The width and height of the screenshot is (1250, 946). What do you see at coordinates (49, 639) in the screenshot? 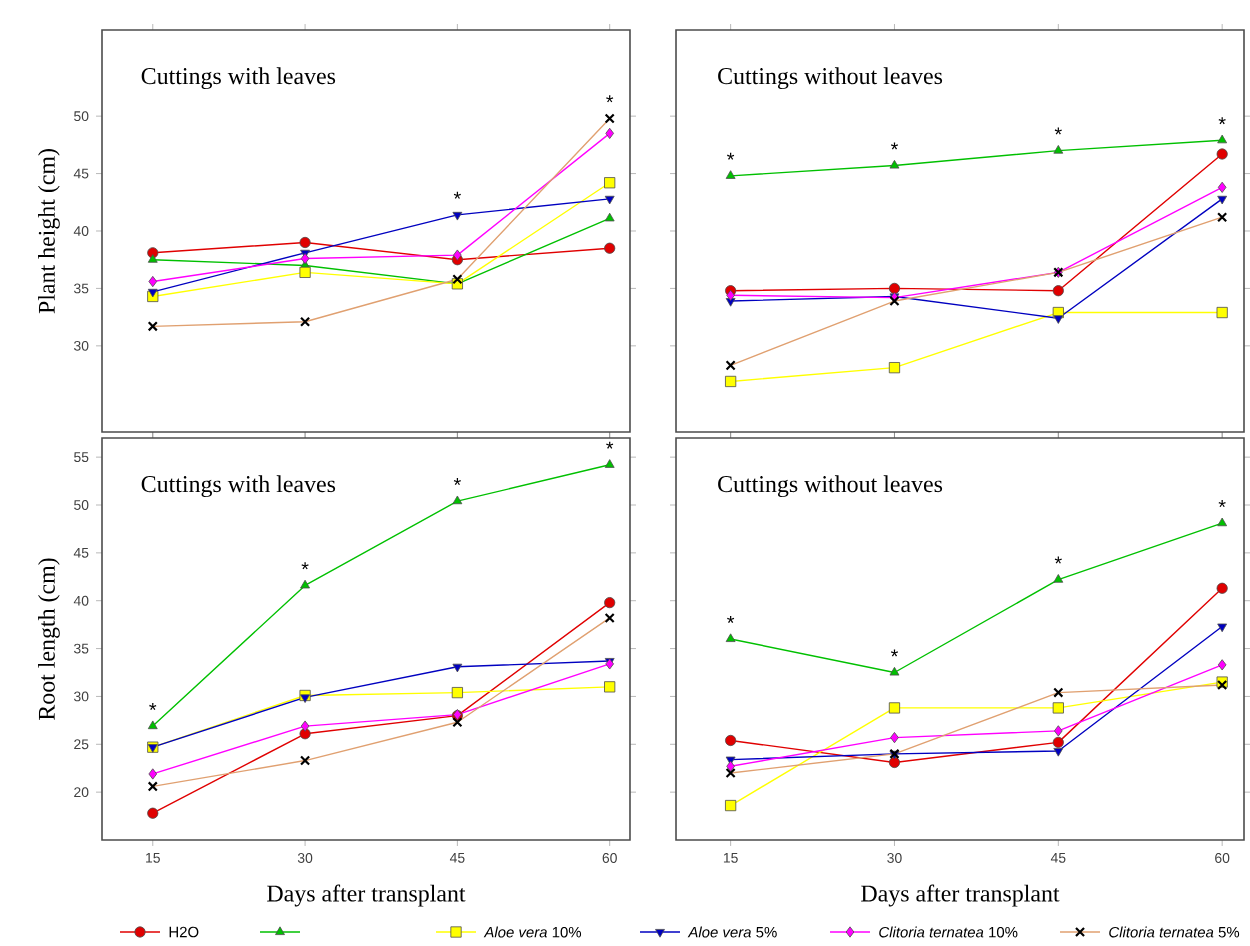
I see `y-axis-title: Root length (cm)` at bounding box center [49, 639].